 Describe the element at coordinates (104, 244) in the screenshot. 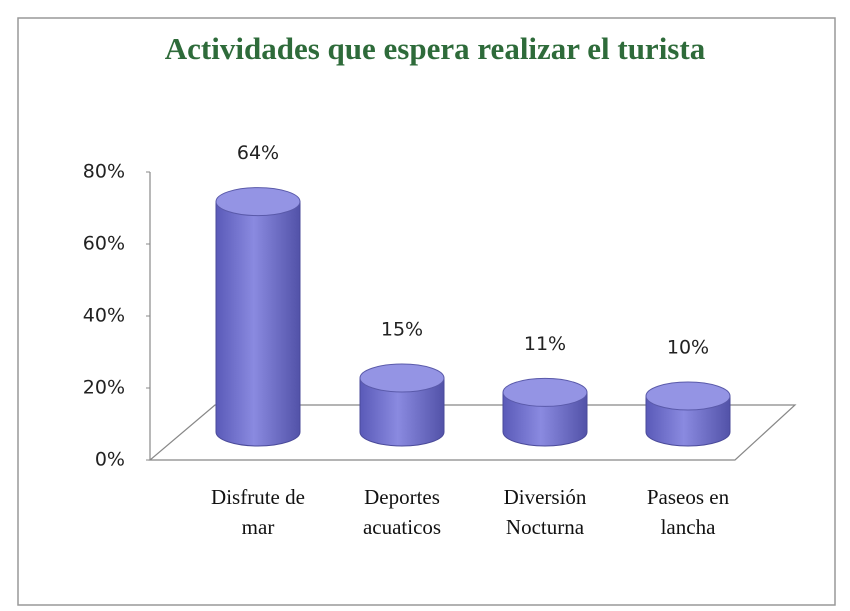

I see `y-tick-label: 60%` at that location.